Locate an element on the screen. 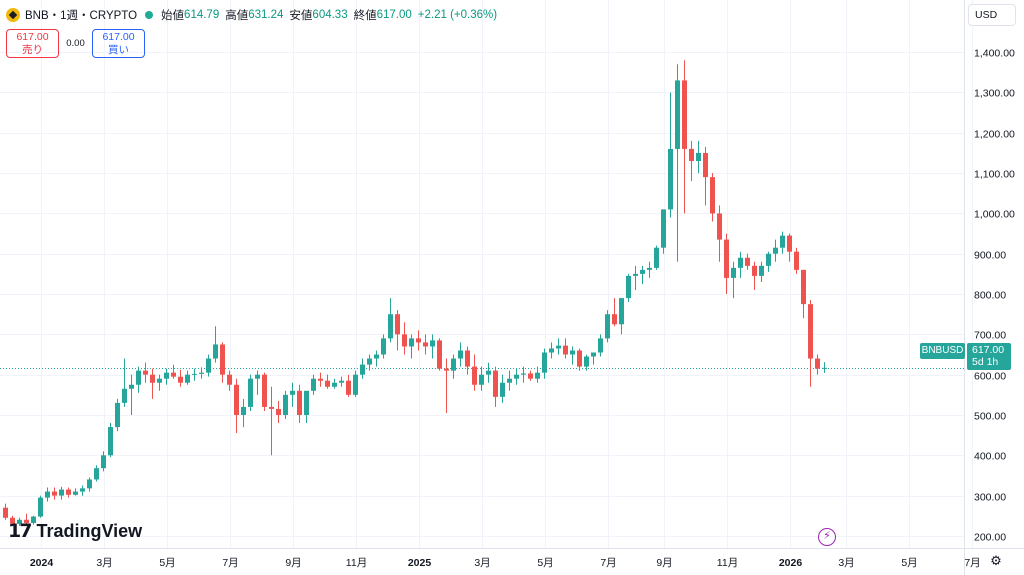 The image size is (1024, 575). bar-countdown: 5d 1h is located at coordinates (985, 362).